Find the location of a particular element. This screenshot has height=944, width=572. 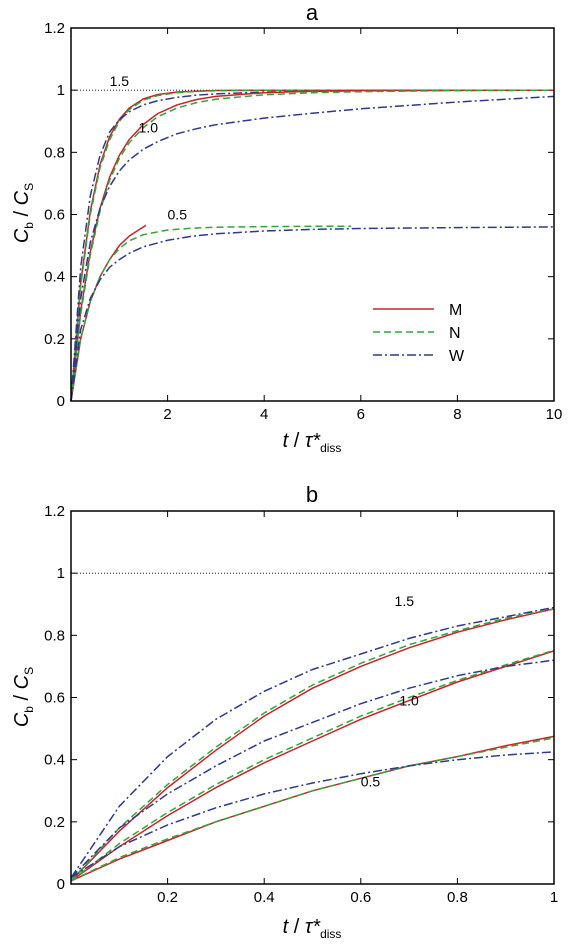

panel-a-curve-label: 1.0 is located at coordinates (149, 127).